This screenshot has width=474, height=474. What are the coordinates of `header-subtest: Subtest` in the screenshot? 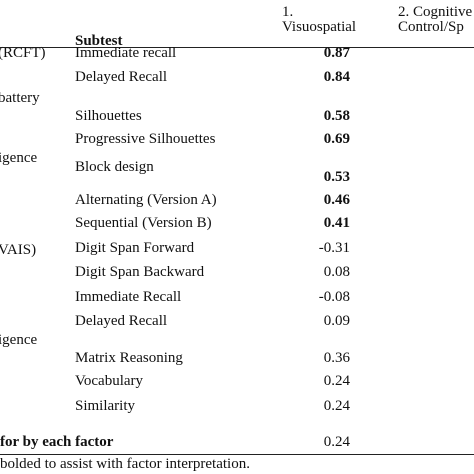 It's located at (99, 41).